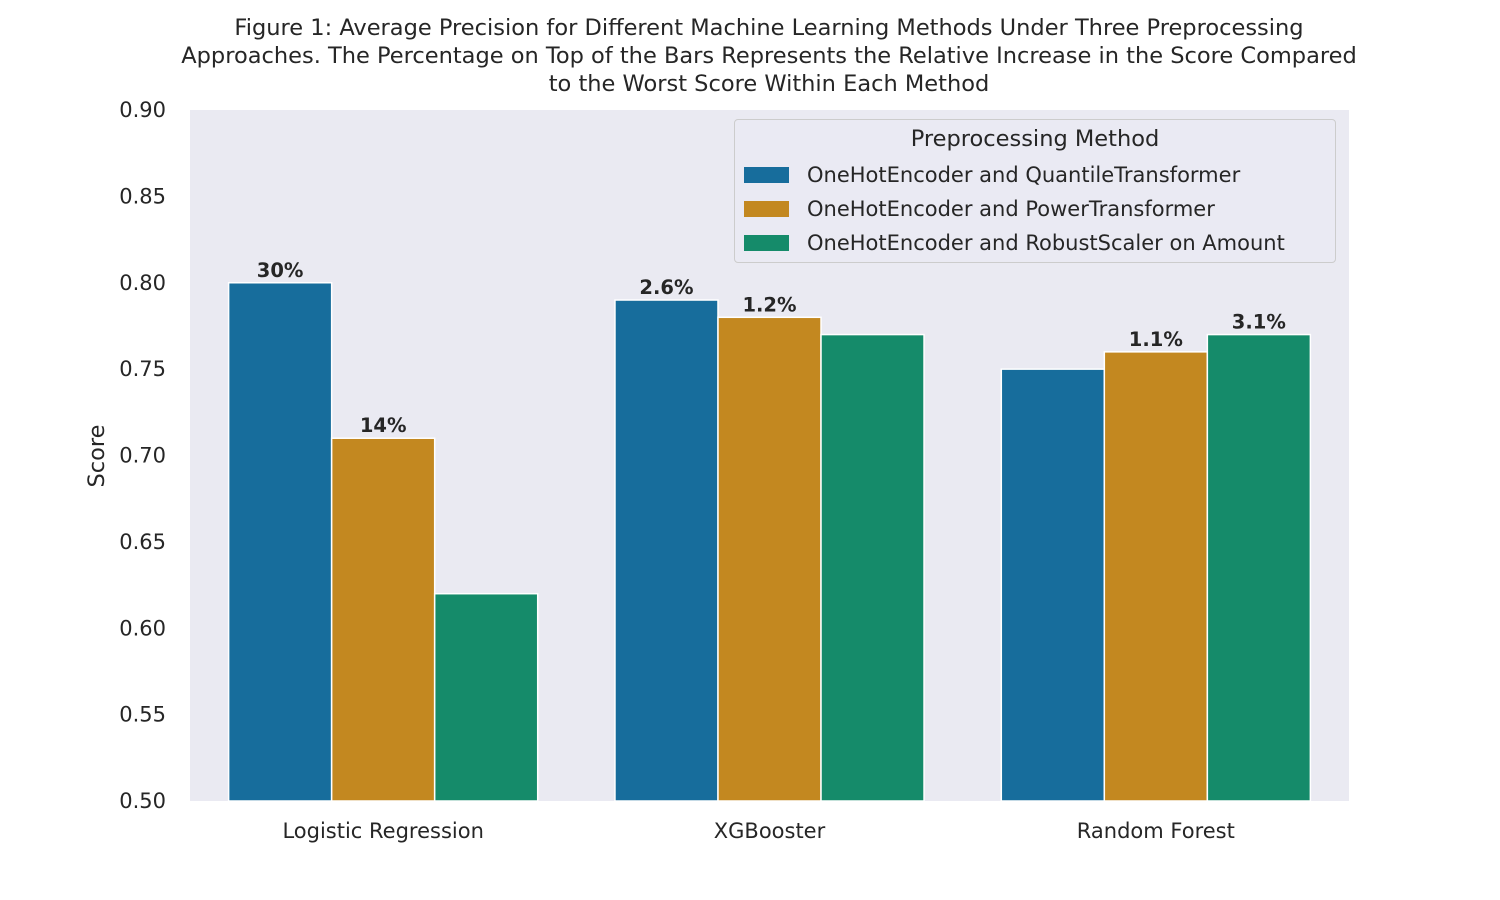  I want to click on legend-title: Preprocessing Method, so click(1035, 139).